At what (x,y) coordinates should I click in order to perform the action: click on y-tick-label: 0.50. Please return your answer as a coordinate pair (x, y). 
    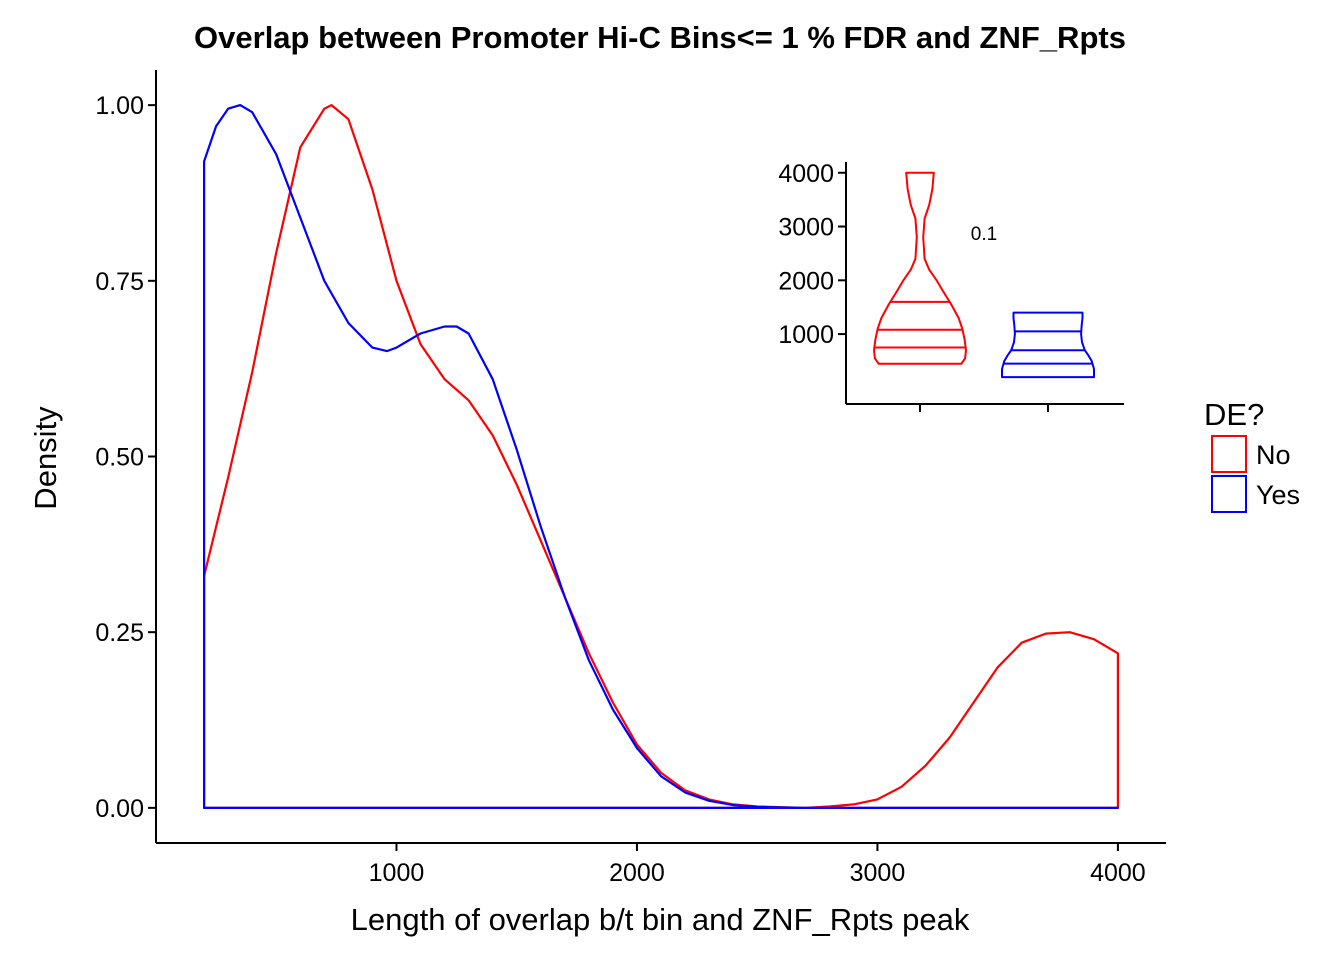
    Looking at the image, I should click on (119, 458).